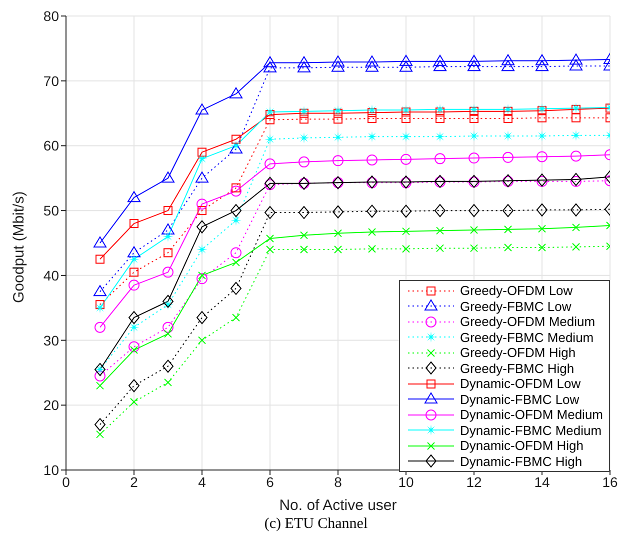 This screenshot has width=624, height=554. I want to click on x-axis-title: No. of Active user, so click(338, 505).